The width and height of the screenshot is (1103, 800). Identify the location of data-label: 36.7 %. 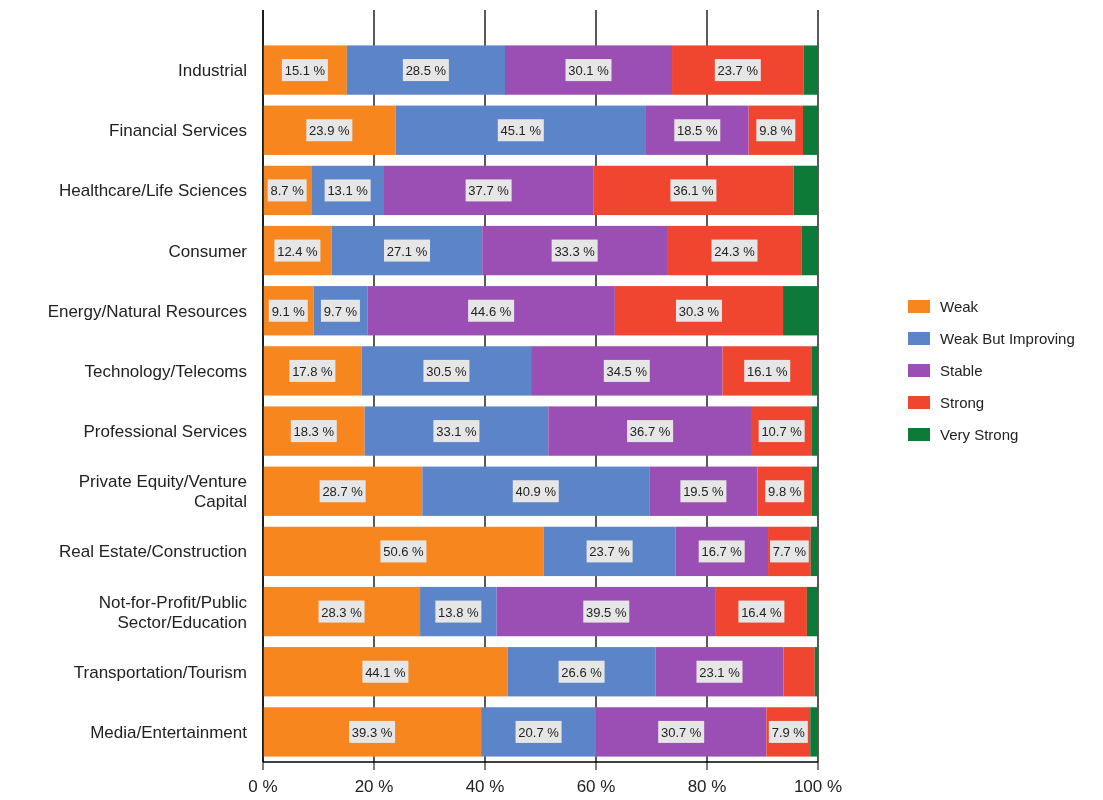
(650, 432).